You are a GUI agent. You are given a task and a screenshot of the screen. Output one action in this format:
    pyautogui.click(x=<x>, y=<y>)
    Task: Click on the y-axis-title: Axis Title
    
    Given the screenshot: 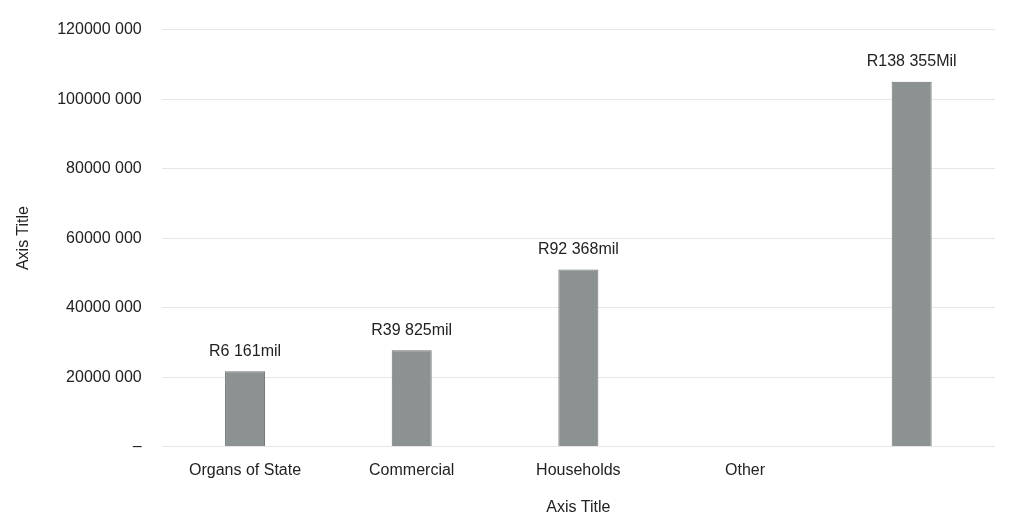 What is the action you would take?
    pyautogui.click(x=23, y=238)
    